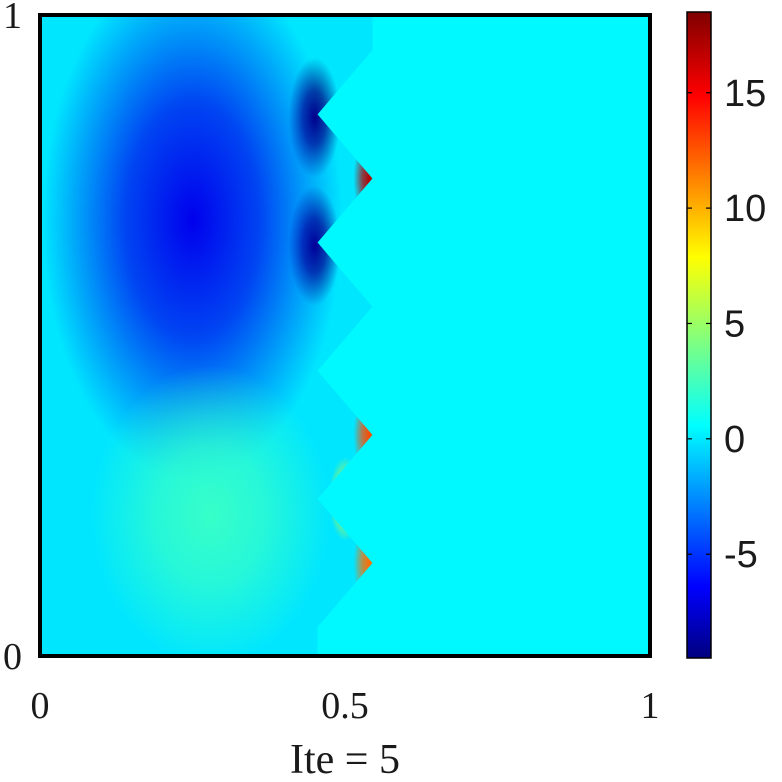 Image resolution: width=782 pixels, height=782 pixels. Describe the element at coordinates (734, 324) in the screenshot. I see `colorbar-tick-label: 5` at that location.